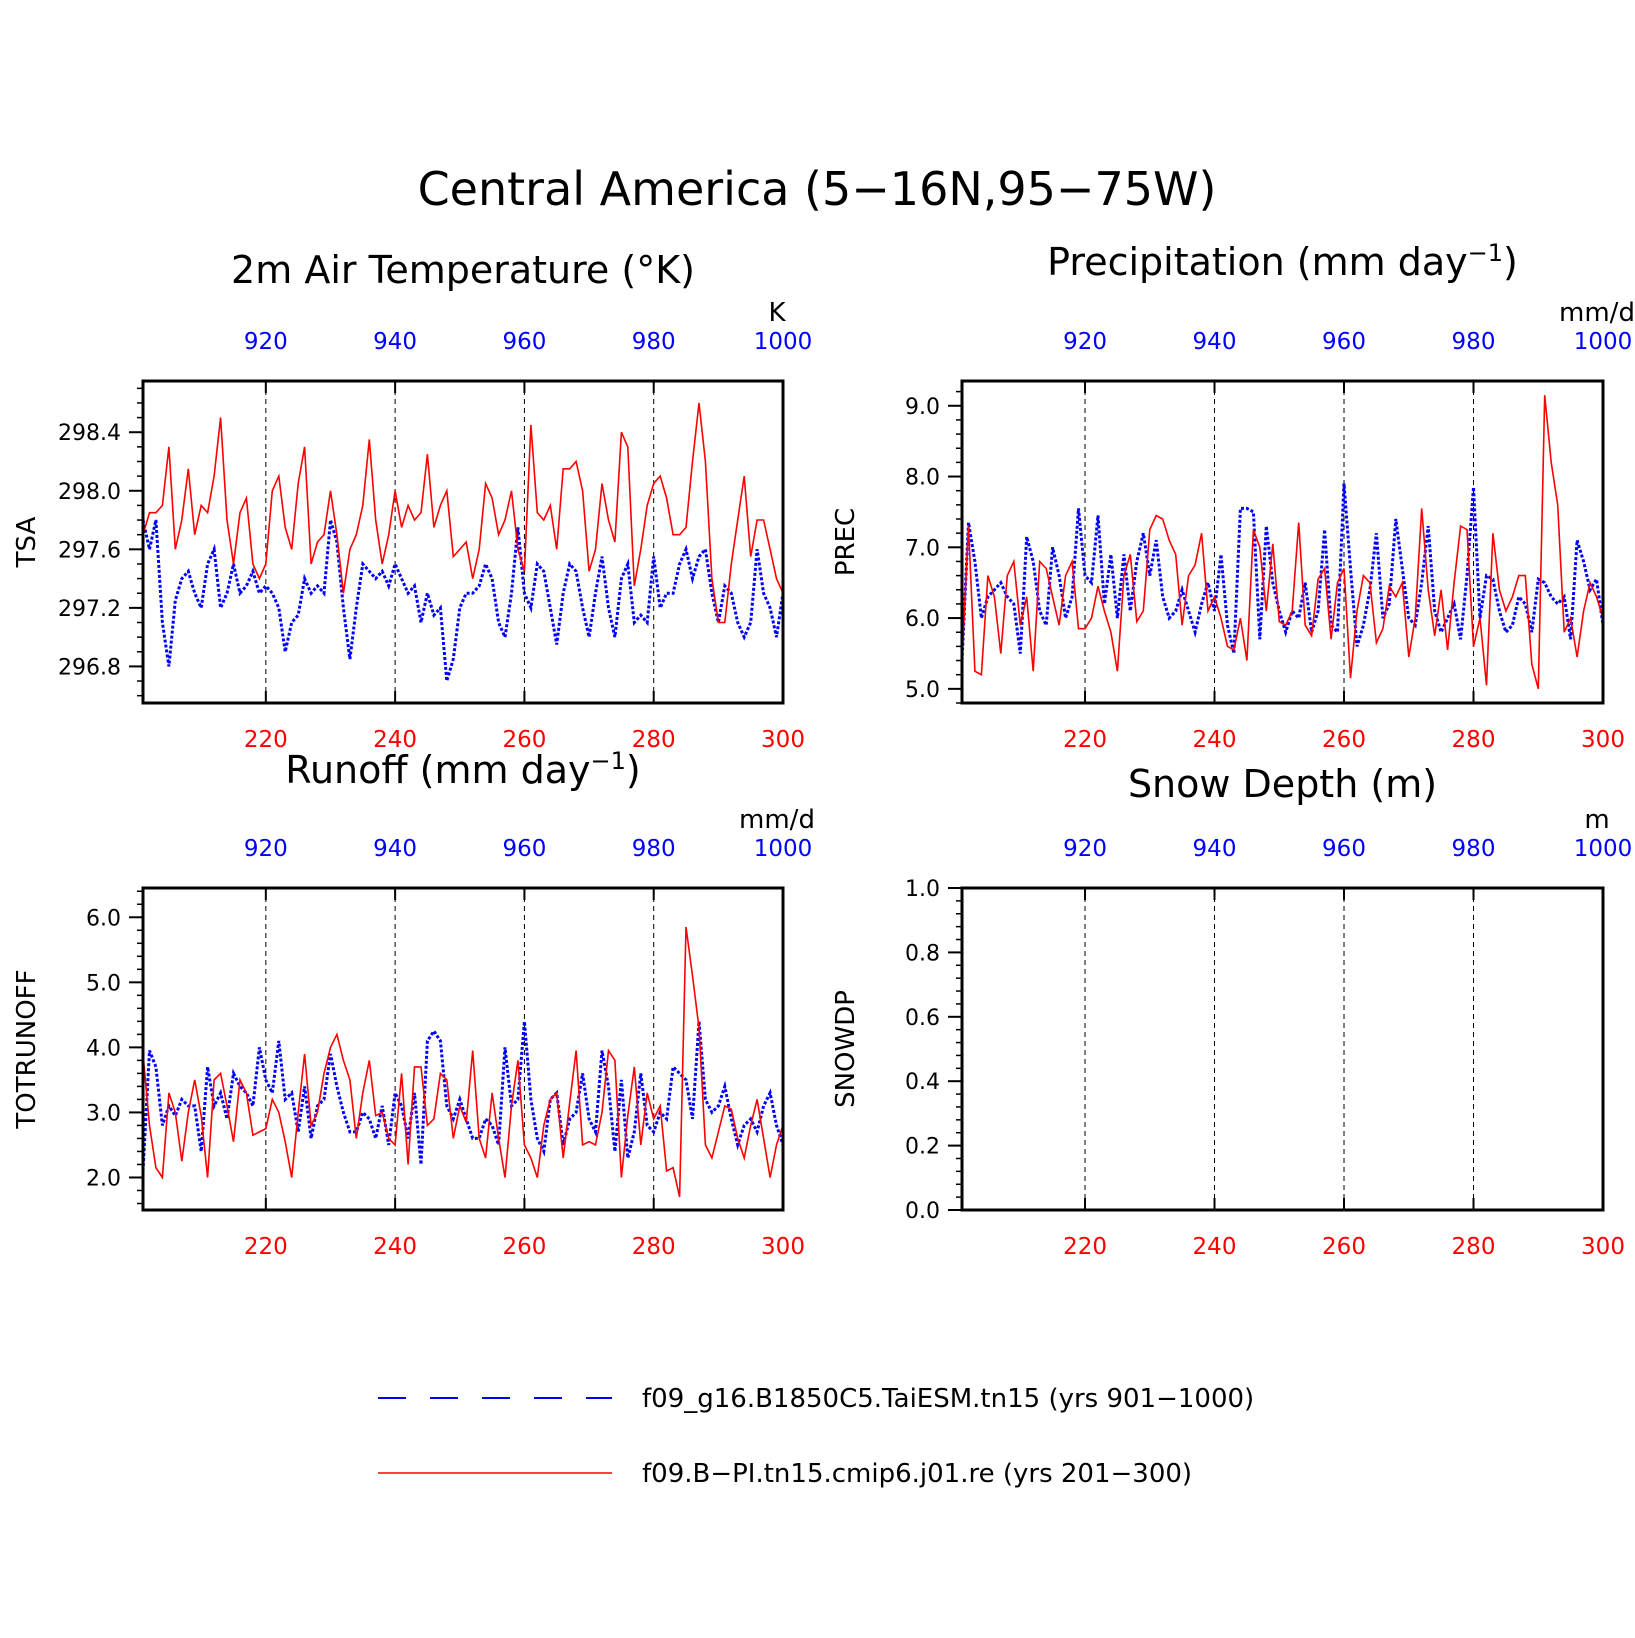 The image size is (1635, 1638). I want to click on y-tick-label: 298.0, so click(89, 492).